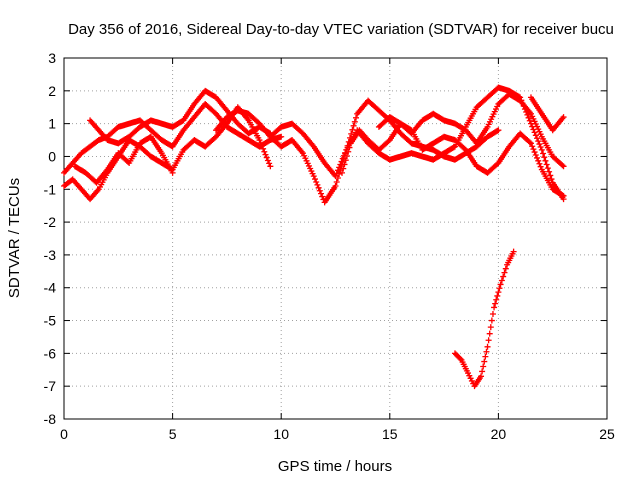 The width and height of the screenshot is (640, 480). I want to click on y-tick-label: -5, so click(50, 321).